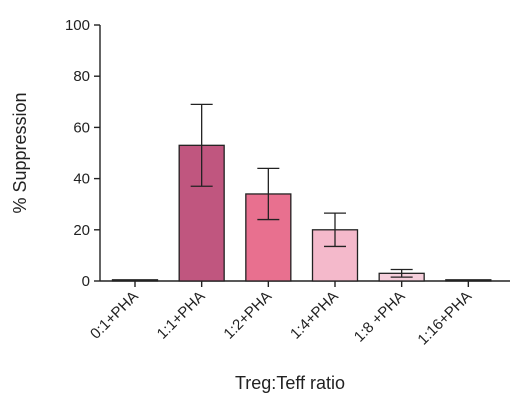 This screenshot has height=409, width=520. What do you see at coordinates (444, 318) in the screenshot?
I see `x-tick-label: 1:16+PHA` at bounding box center [444, 318].